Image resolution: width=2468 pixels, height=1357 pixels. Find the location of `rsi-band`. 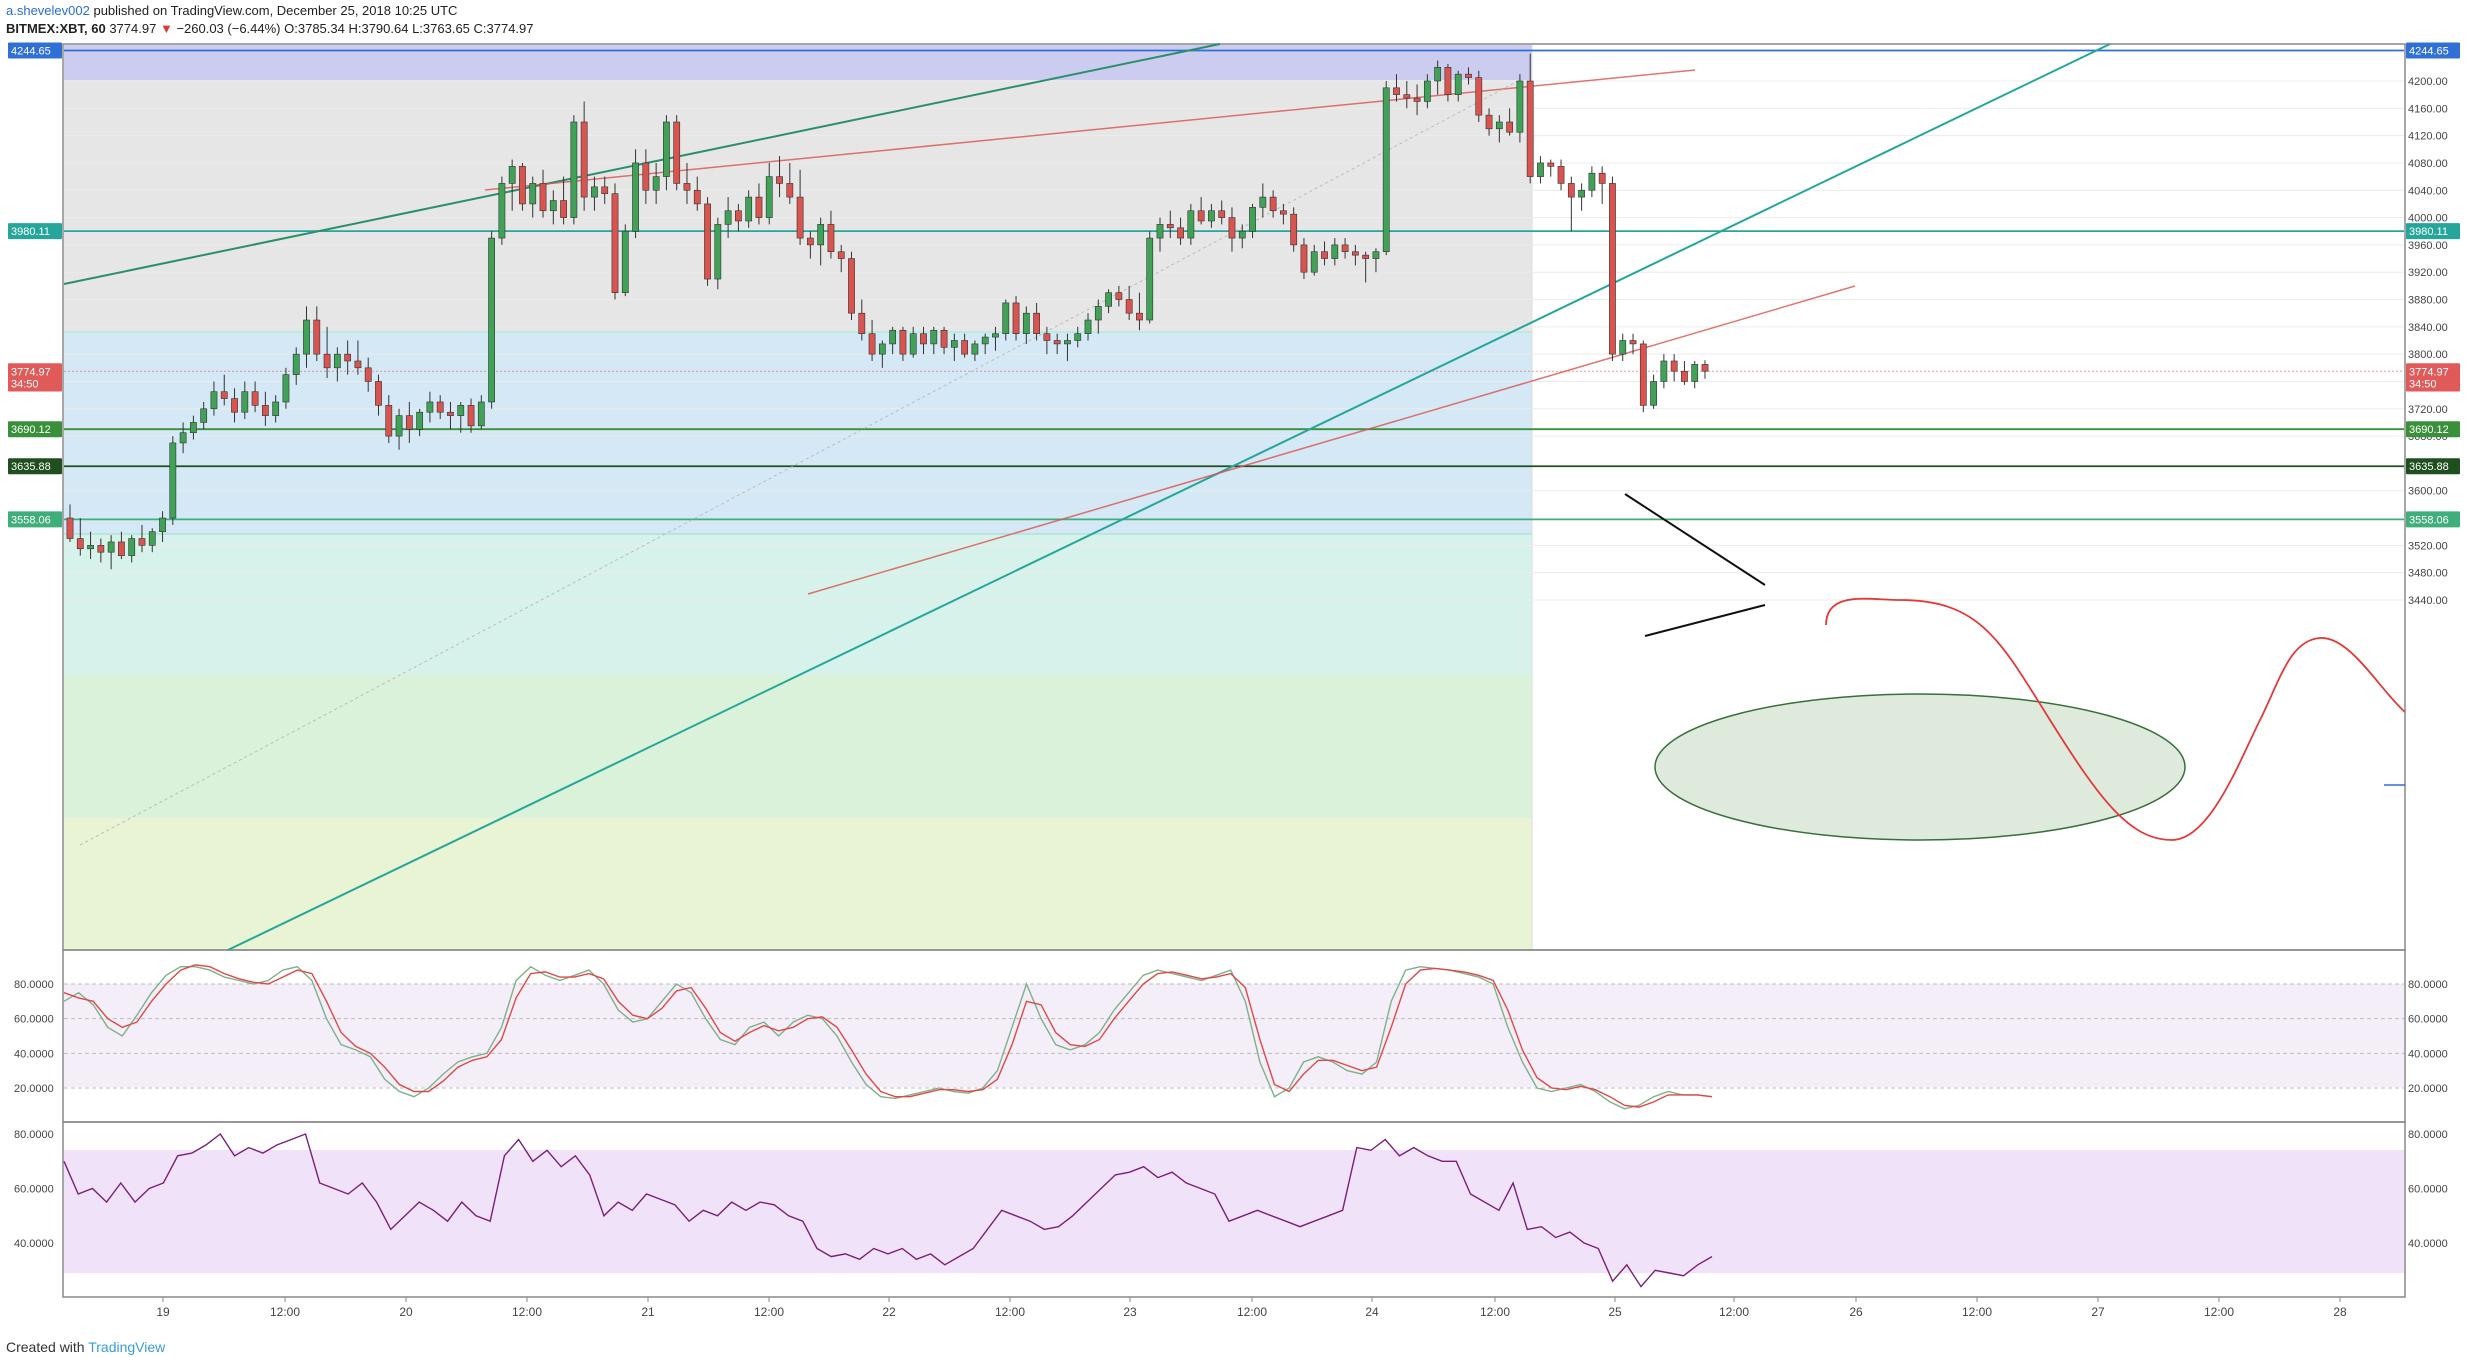

rsi-band is located at coordinates (1234, 1211).